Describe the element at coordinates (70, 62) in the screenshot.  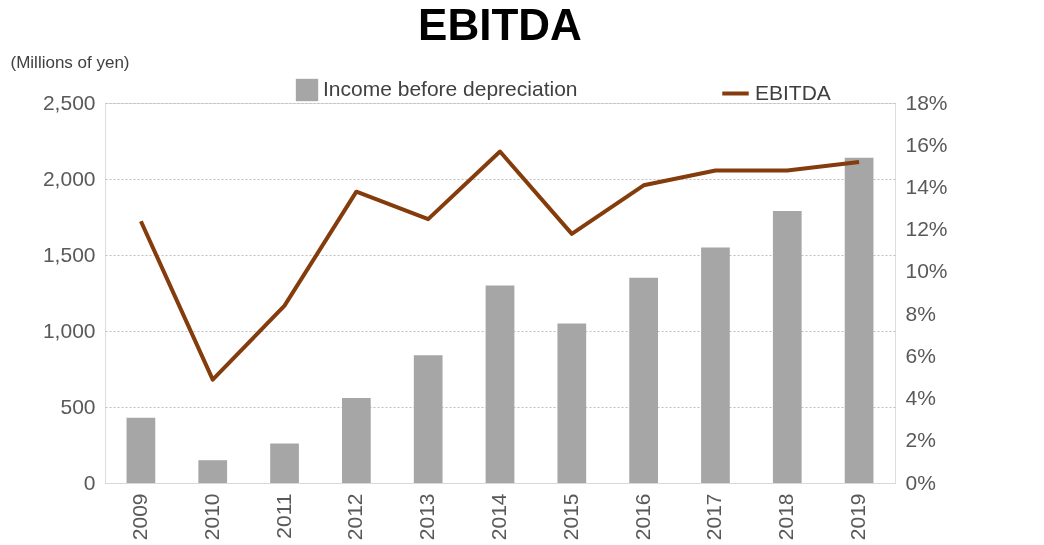
I see `y-axis-title: (Millions of yen)` at that location.